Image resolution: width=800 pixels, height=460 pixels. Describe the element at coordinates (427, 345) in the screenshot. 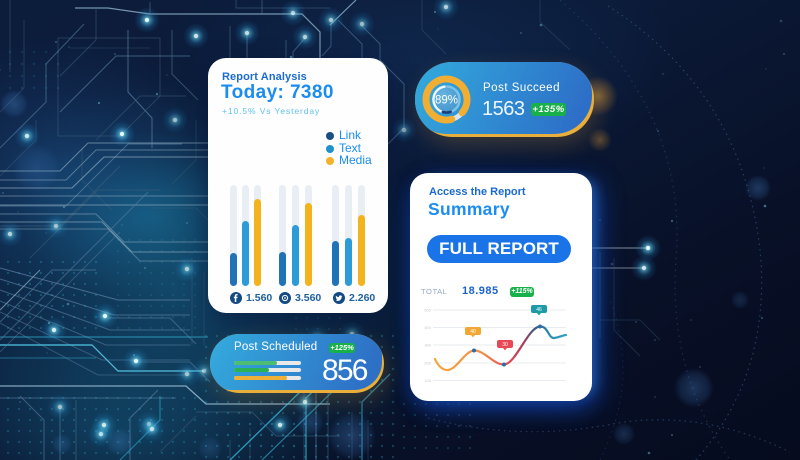

I see `svg-text: 300` at that location.